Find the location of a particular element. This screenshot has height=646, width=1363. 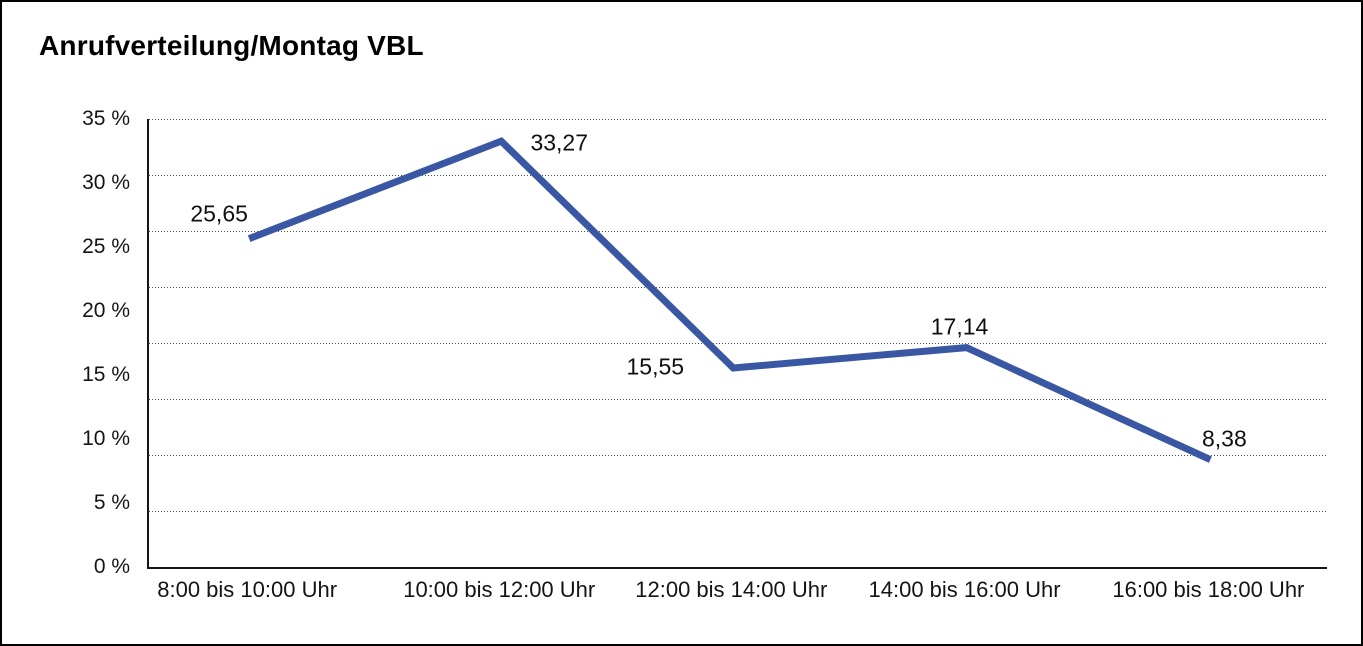

y-axis-tick-label: 20 % is located at coordinates (106, 310).